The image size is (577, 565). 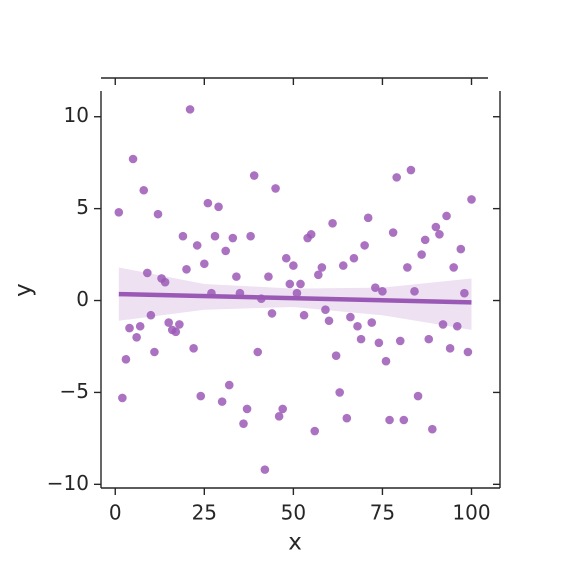 What do you see at coordinates (82, 207) in the screenshot?
I see `y-tick-label: 5` at bounding box center [82, 207].